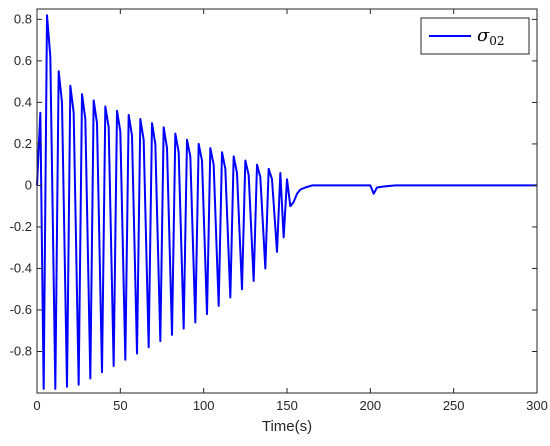 This screenshot has width=550, height=446. I want to click on x-tick-label: 300, so click(537, 405).